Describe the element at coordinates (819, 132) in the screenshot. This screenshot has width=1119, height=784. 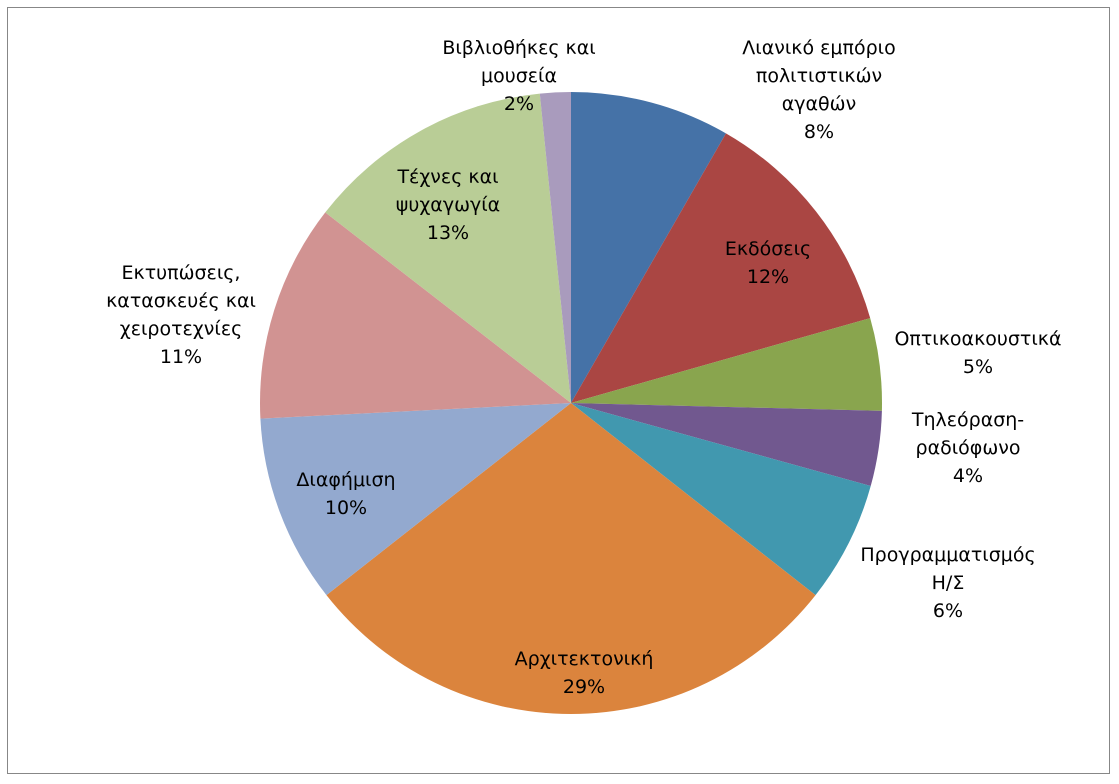
I see `slice-percent: 8%` at that location.